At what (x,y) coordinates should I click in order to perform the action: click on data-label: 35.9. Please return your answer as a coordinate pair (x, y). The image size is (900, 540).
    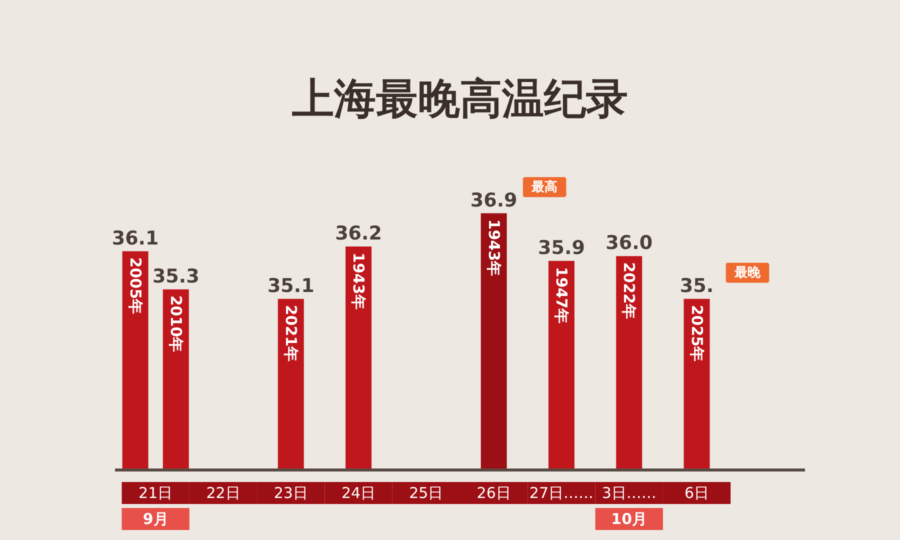
    Looking at the image, I should click on (561, 247).